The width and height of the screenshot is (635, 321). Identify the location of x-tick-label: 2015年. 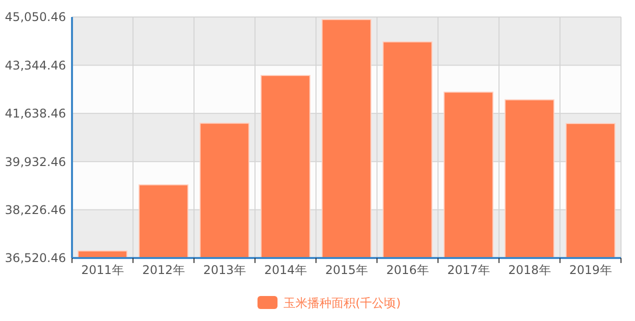
(346, 270).